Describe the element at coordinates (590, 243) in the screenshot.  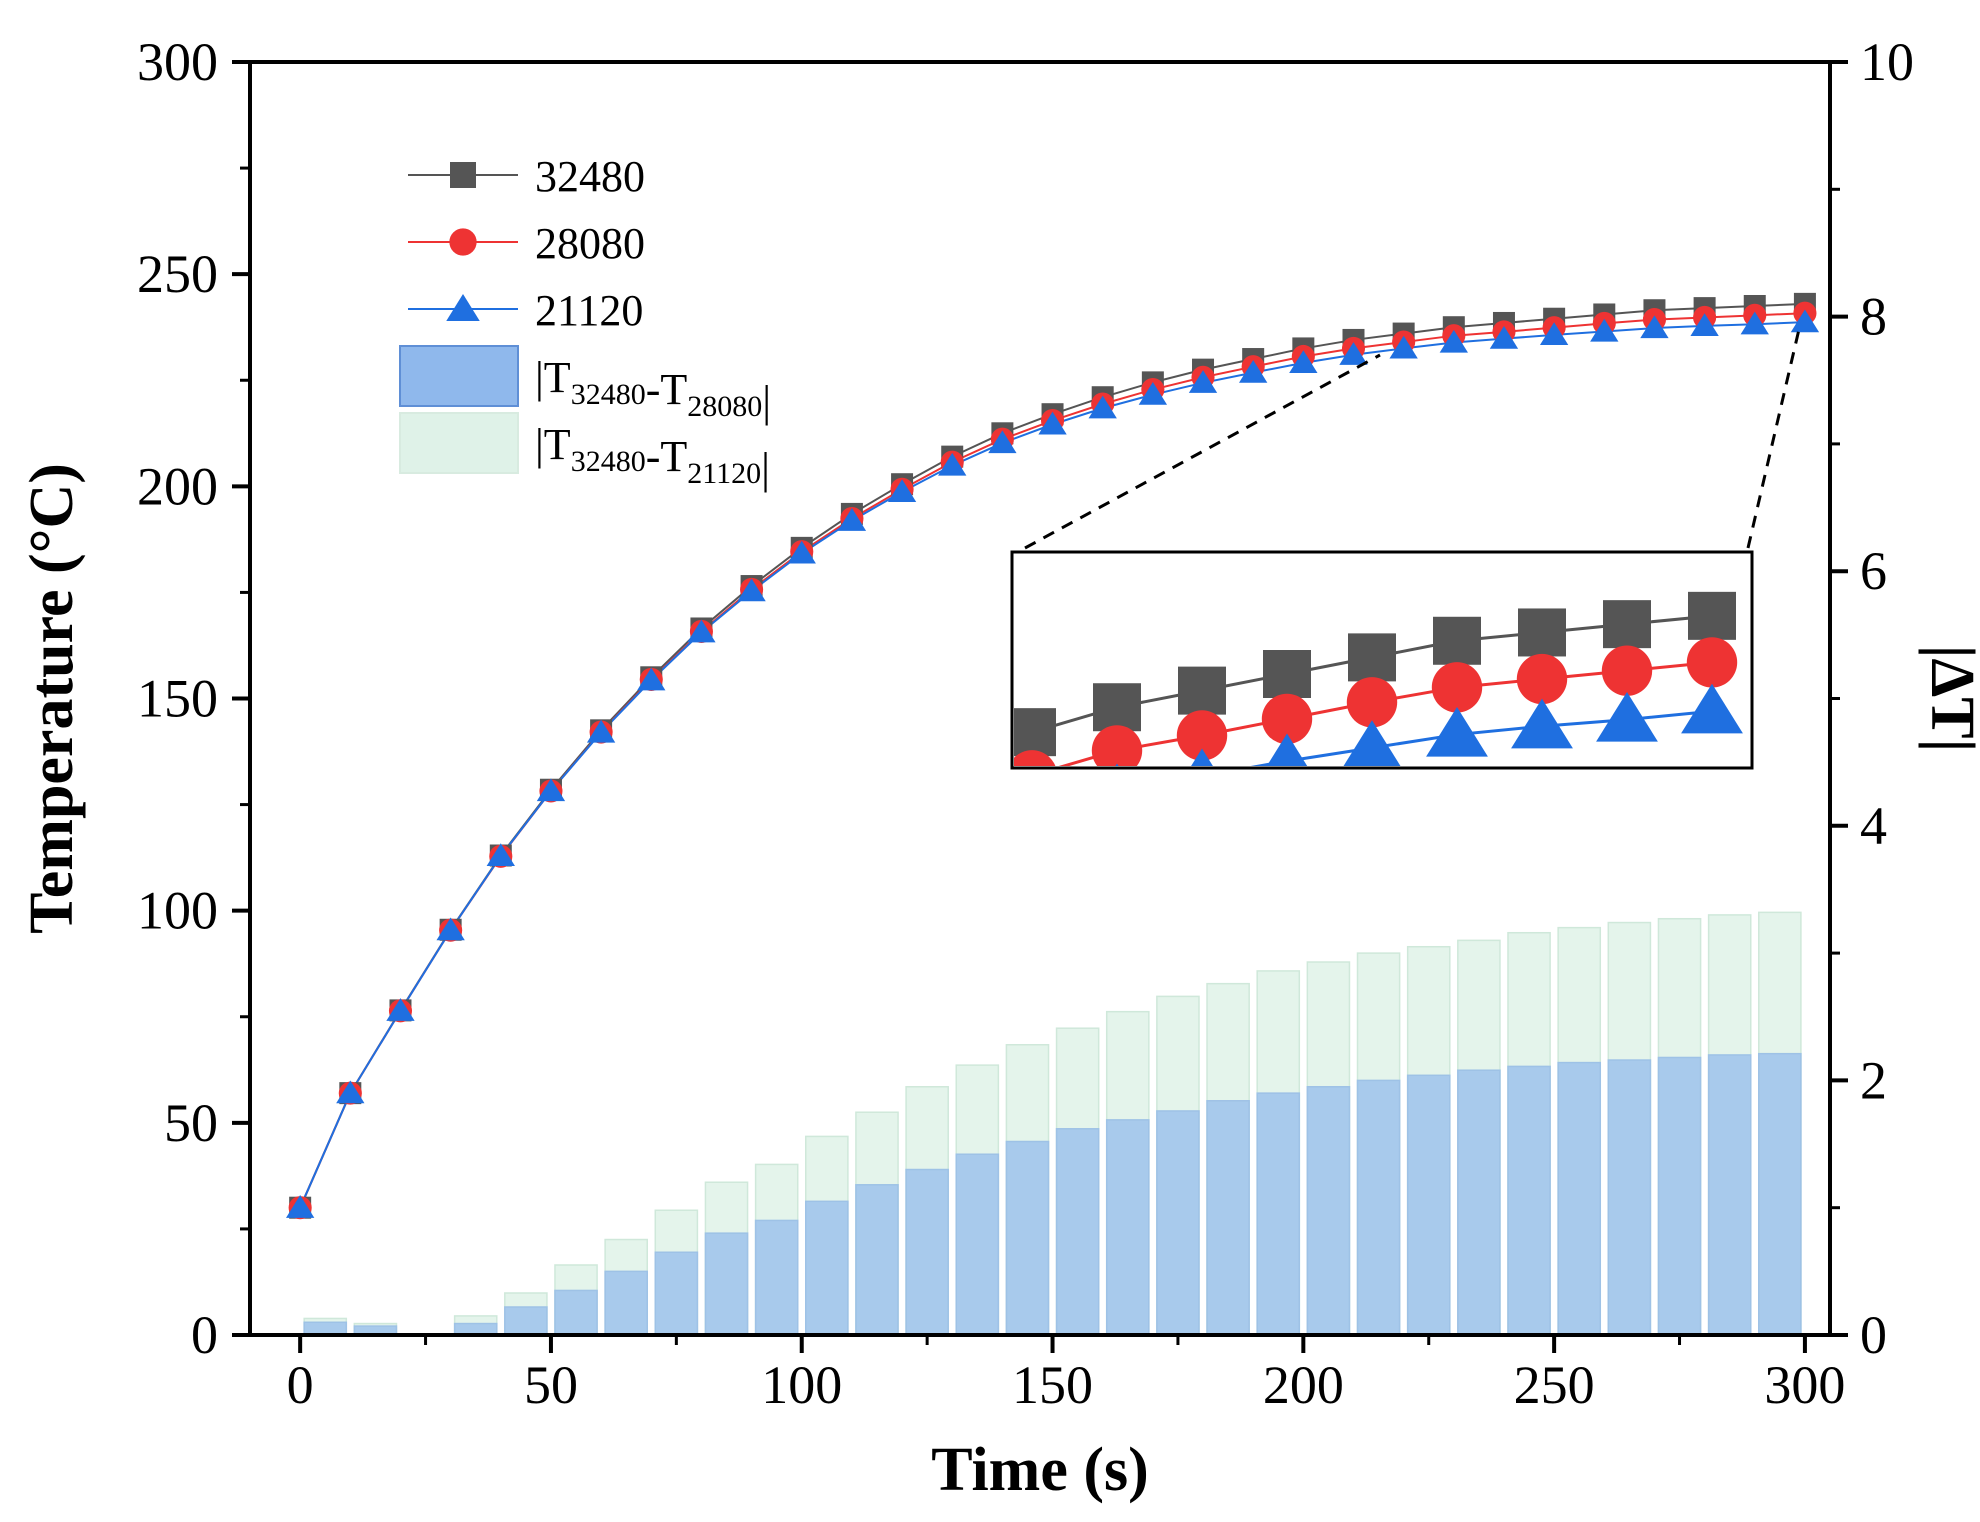
I see `legend-label: 28080` at that location.